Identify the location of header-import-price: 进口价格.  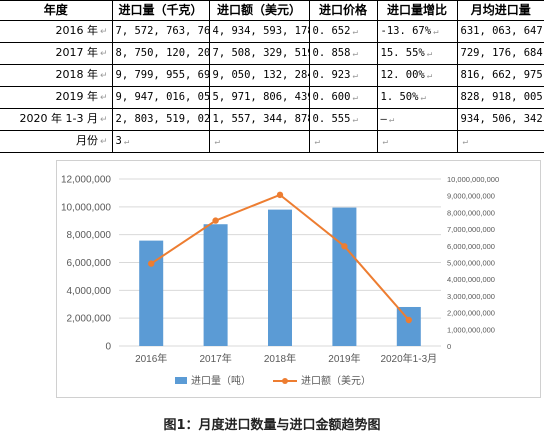
(343, 10).